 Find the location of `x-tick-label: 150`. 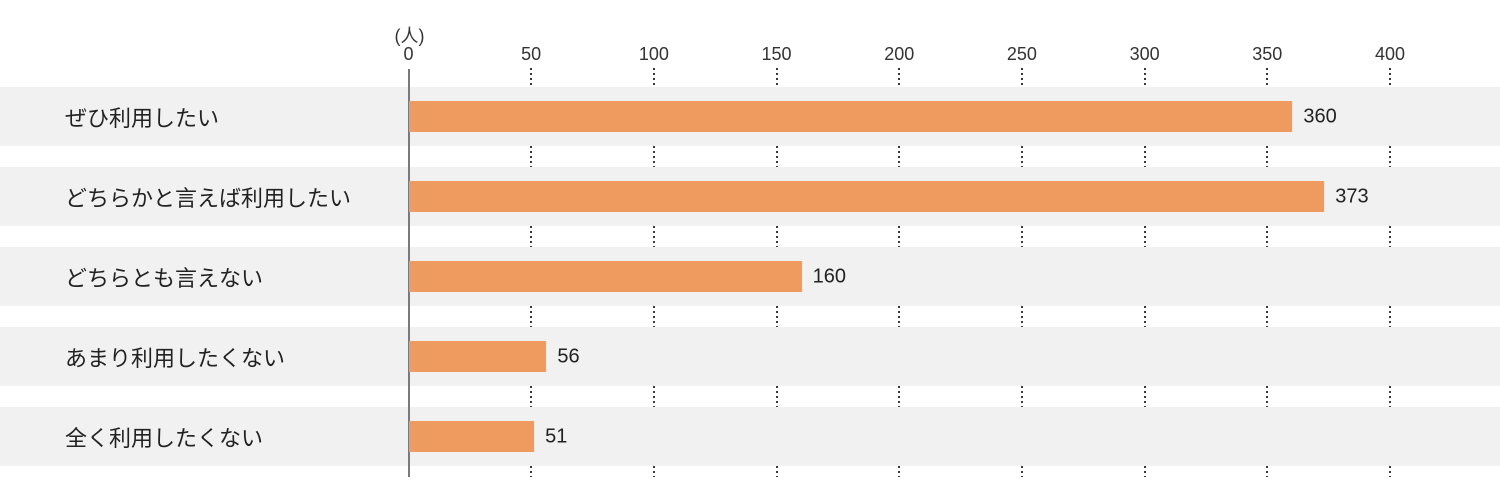

x-tick-label: 150 is located at coordinates (776, 54).